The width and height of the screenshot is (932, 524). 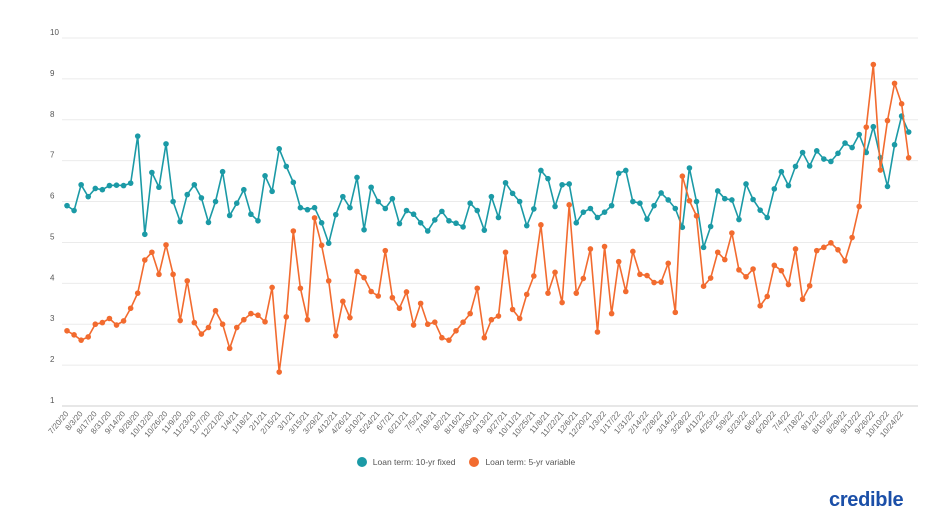 What do you see at coordinates (474, 462) in the screenshot?
I see `legend-swatch-orange` at bounding box center [474, 462].